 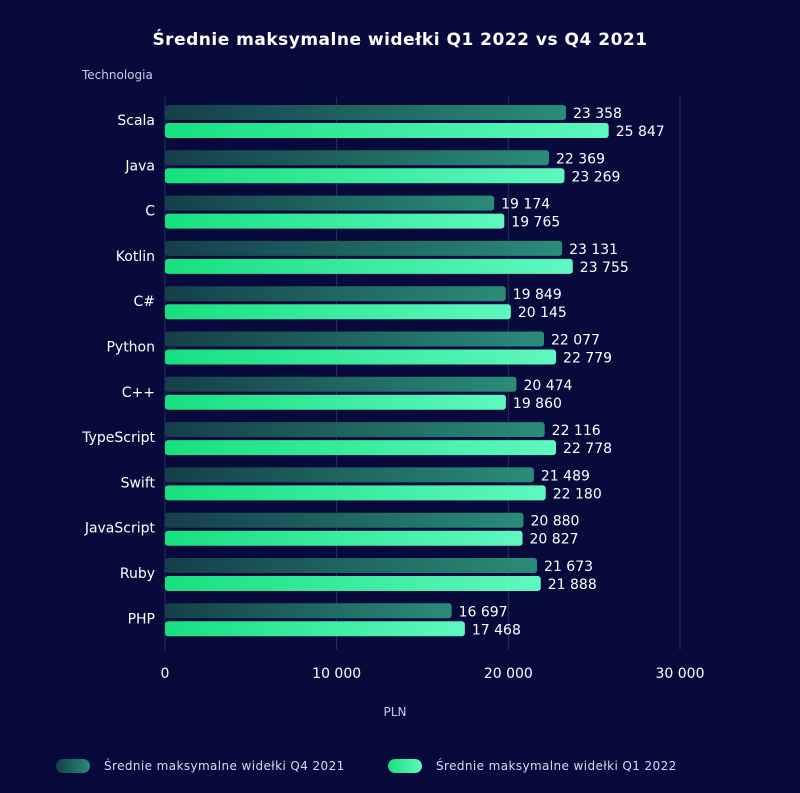 I want to click on legend-swatch-q1, so click(x=405, y=766).